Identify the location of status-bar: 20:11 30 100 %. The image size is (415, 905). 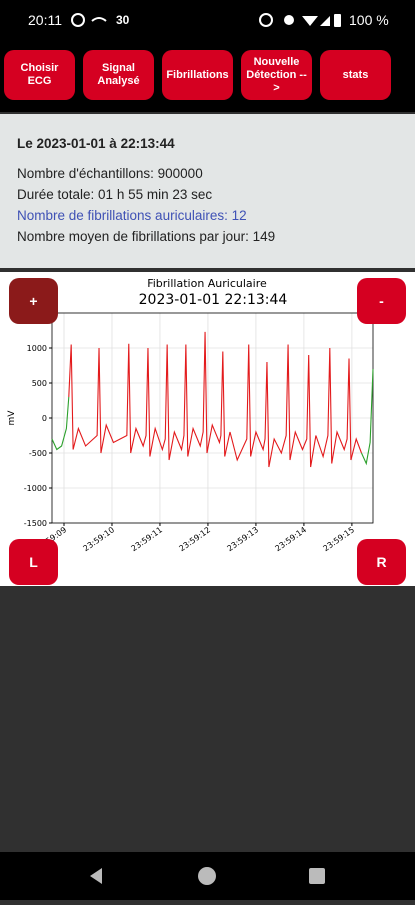
(207, 20).